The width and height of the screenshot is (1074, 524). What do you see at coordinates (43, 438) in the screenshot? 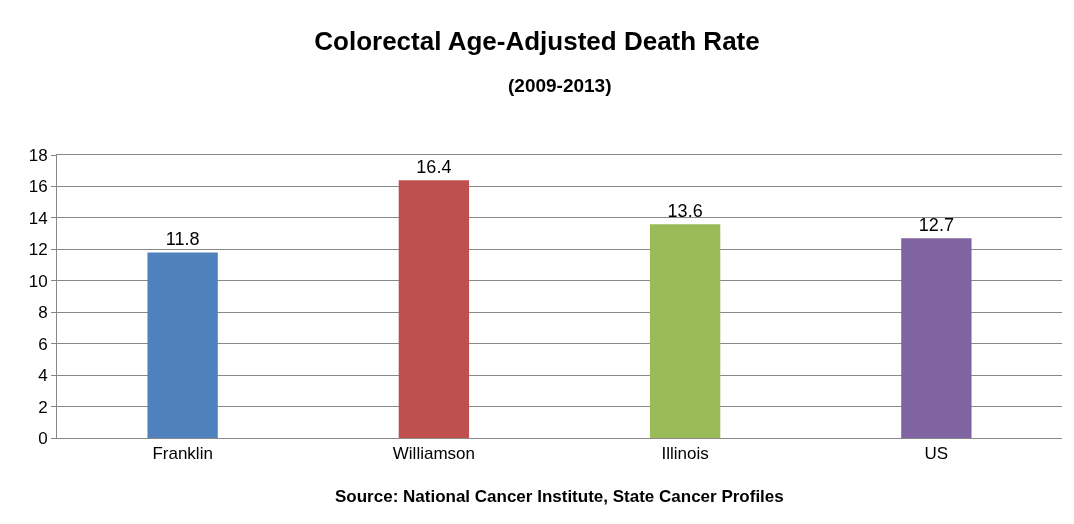
I see `y-tick-label: 0` at bounding box center [43, 438].